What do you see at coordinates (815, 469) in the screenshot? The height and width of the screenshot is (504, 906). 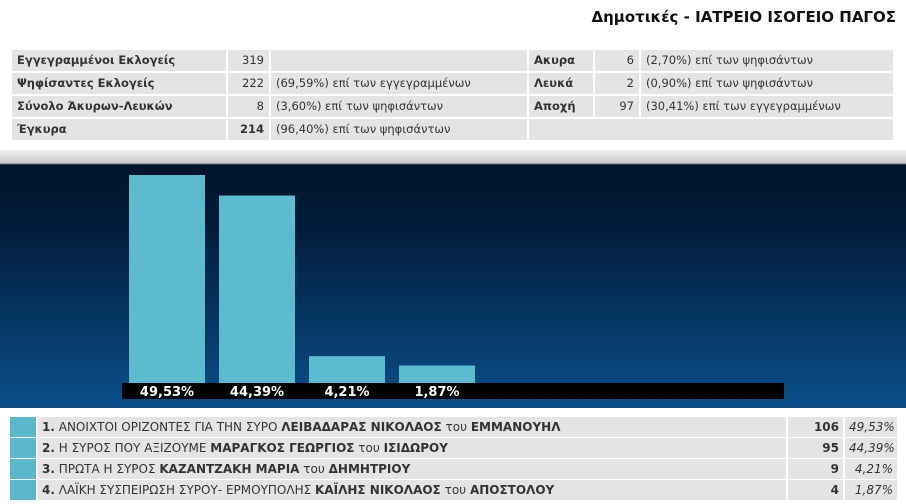 I see `result-votes: 9` at bounding box center [815, 469].